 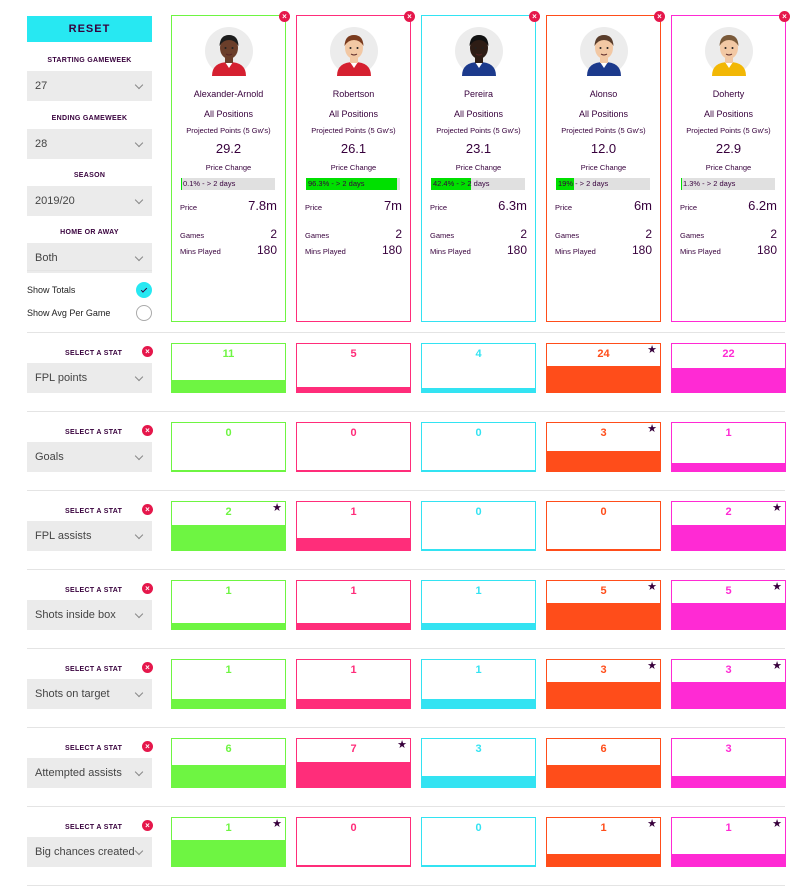 I want to click on stat-select: FPL assists, so click(x=89, y=536).